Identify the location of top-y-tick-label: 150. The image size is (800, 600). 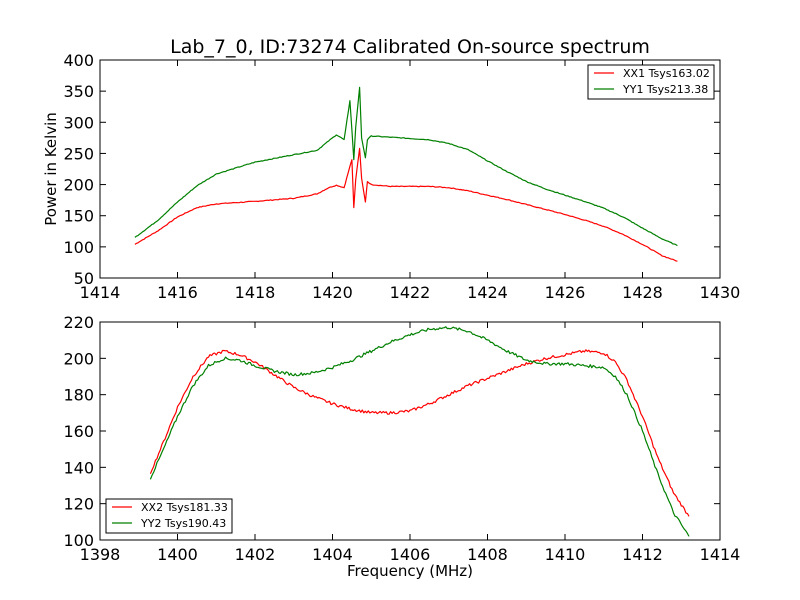
(78, 216).